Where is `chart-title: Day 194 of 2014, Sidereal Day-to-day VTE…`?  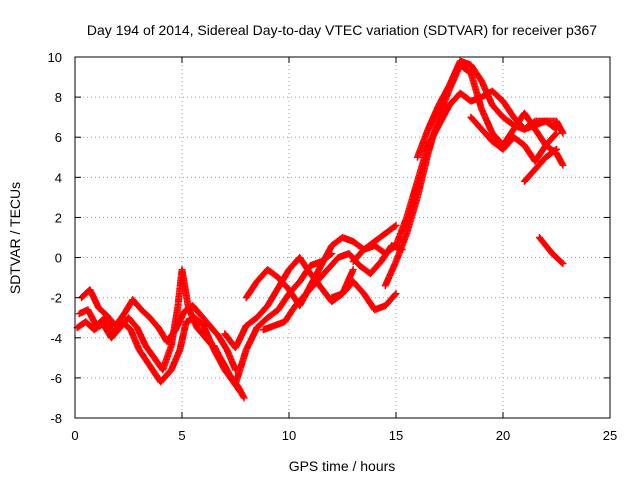
chart-title: Day 194 of 2014, Sidereal Day-to-day VTE… is located at coordinates (342, 30).